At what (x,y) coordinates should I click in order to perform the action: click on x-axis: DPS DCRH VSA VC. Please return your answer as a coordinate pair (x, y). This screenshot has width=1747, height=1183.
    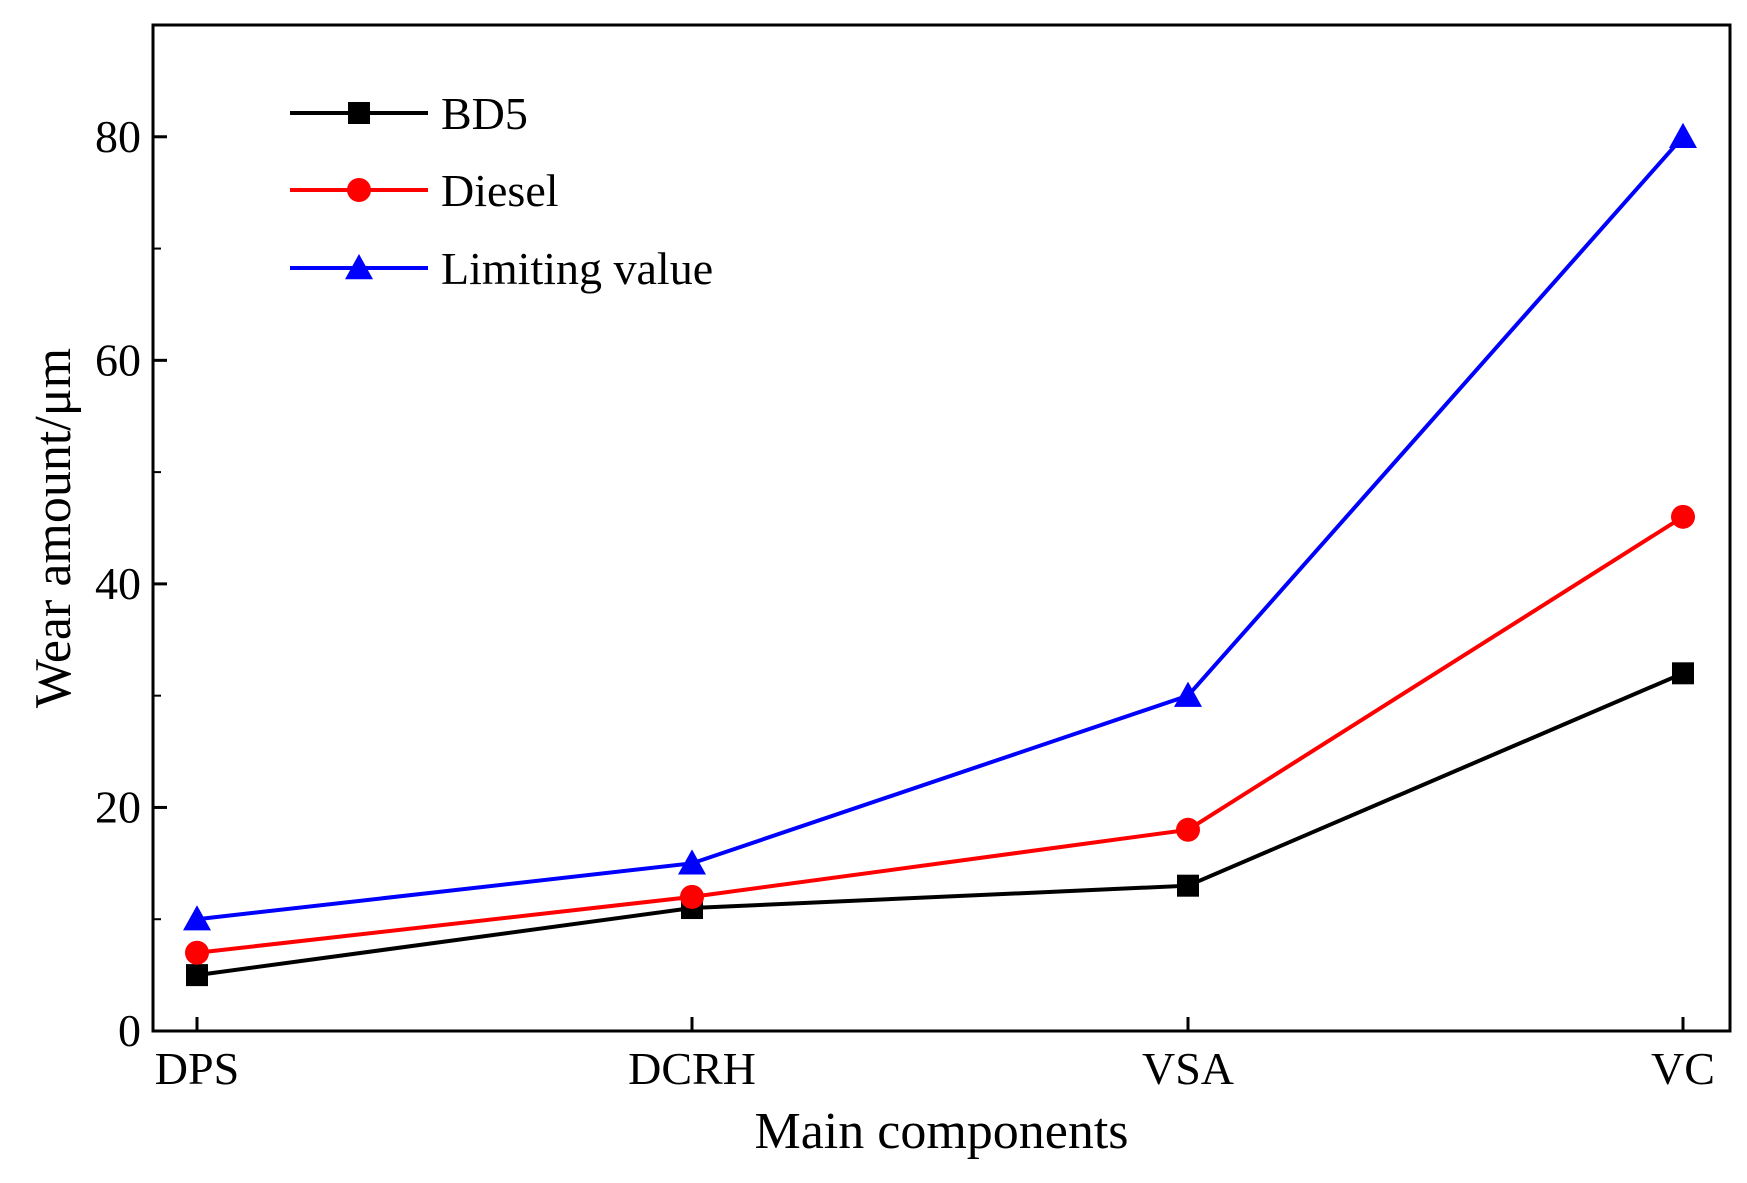
    Looking at the image, I should click on (935, 1055).